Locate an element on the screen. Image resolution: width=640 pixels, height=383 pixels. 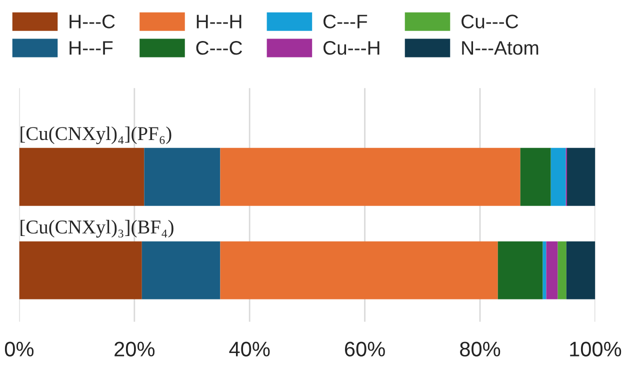
legend-label: Cu---H is located at coordinates (352, 48).